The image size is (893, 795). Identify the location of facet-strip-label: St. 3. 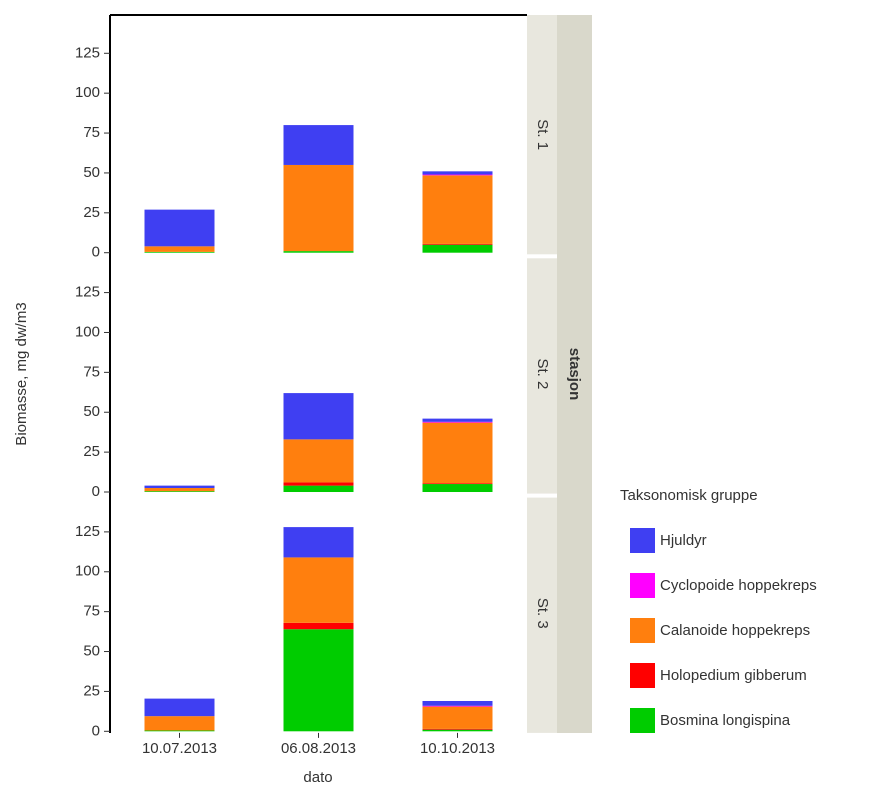
(542, 613).